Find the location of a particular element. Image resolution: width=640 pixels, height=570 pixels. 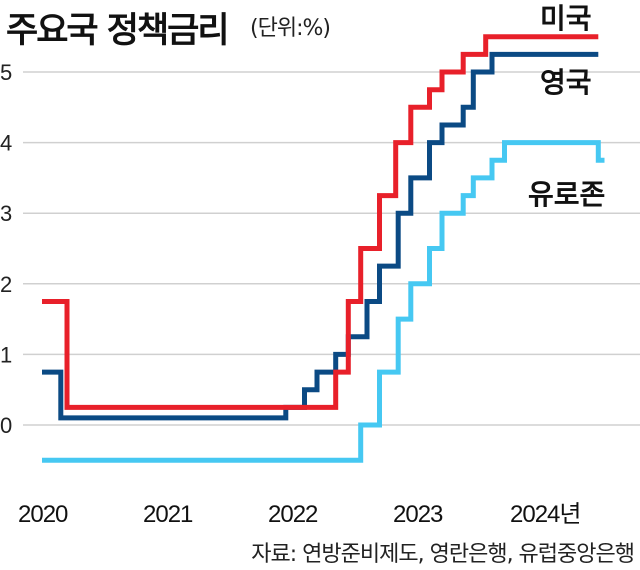

x-axis-labels: 2020 2021 2022 2023 2024년 is located at coordinates (299, 514).